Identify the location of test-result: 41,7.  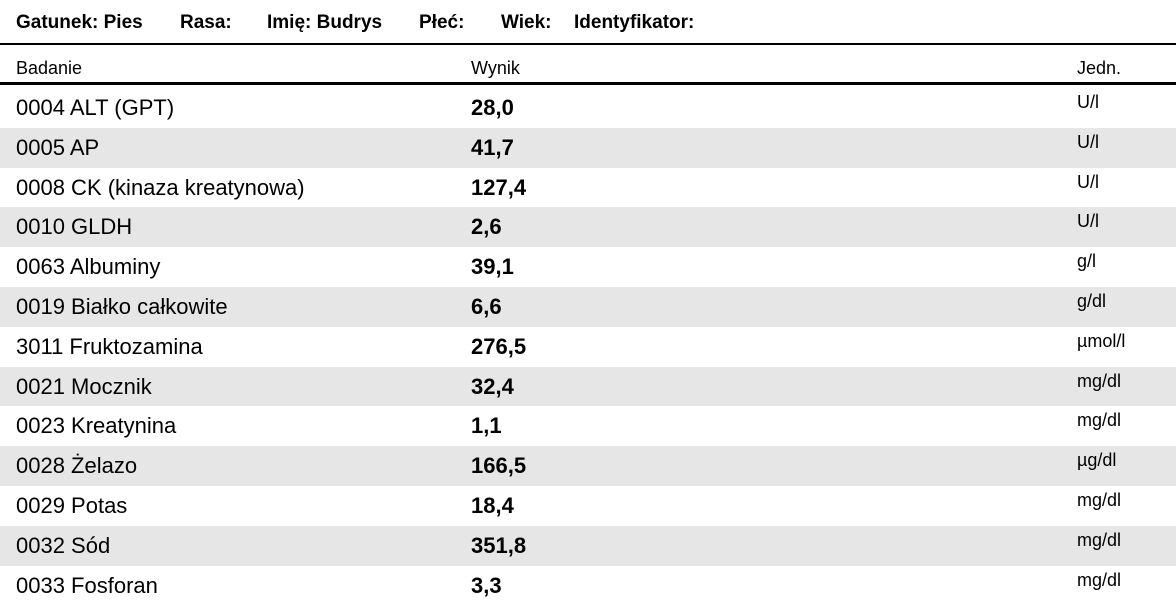
(492, 147).